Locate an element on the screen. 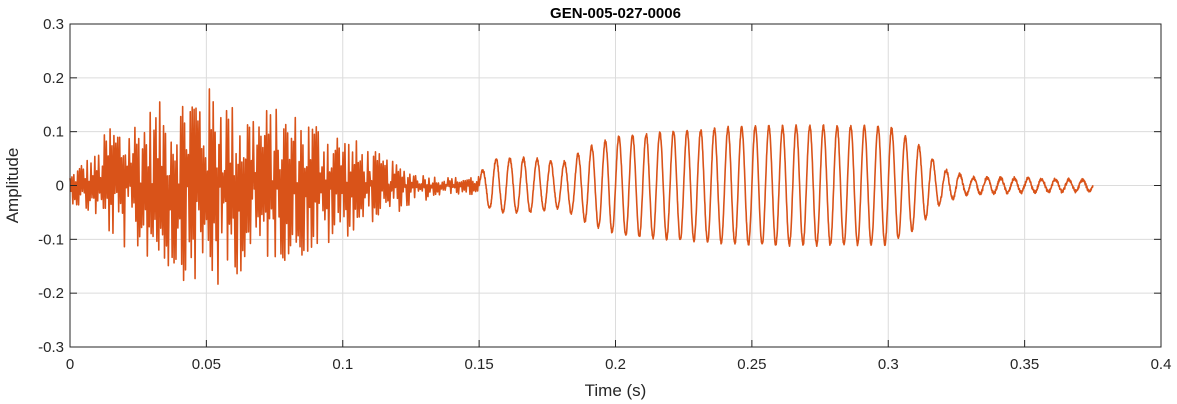 Image resolution: width=1177 pixels, height=404 pixels. x-tick-label: 0.3 is located at coordinates (888, 364).